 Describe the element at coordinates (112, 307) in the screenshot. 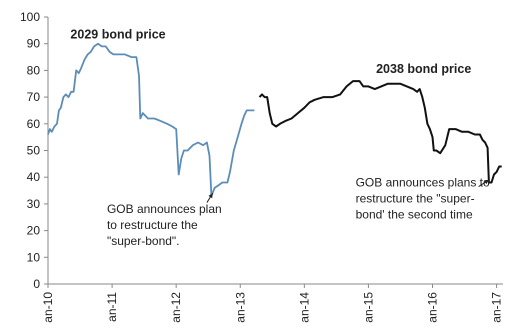

I see `x-tick-label: an-11` at that location.